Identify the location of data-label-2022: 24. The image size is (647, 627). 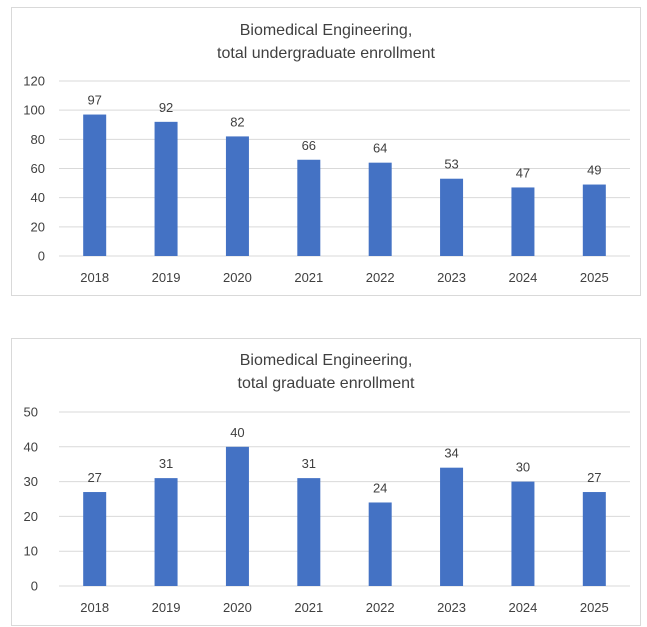
(380, 487).